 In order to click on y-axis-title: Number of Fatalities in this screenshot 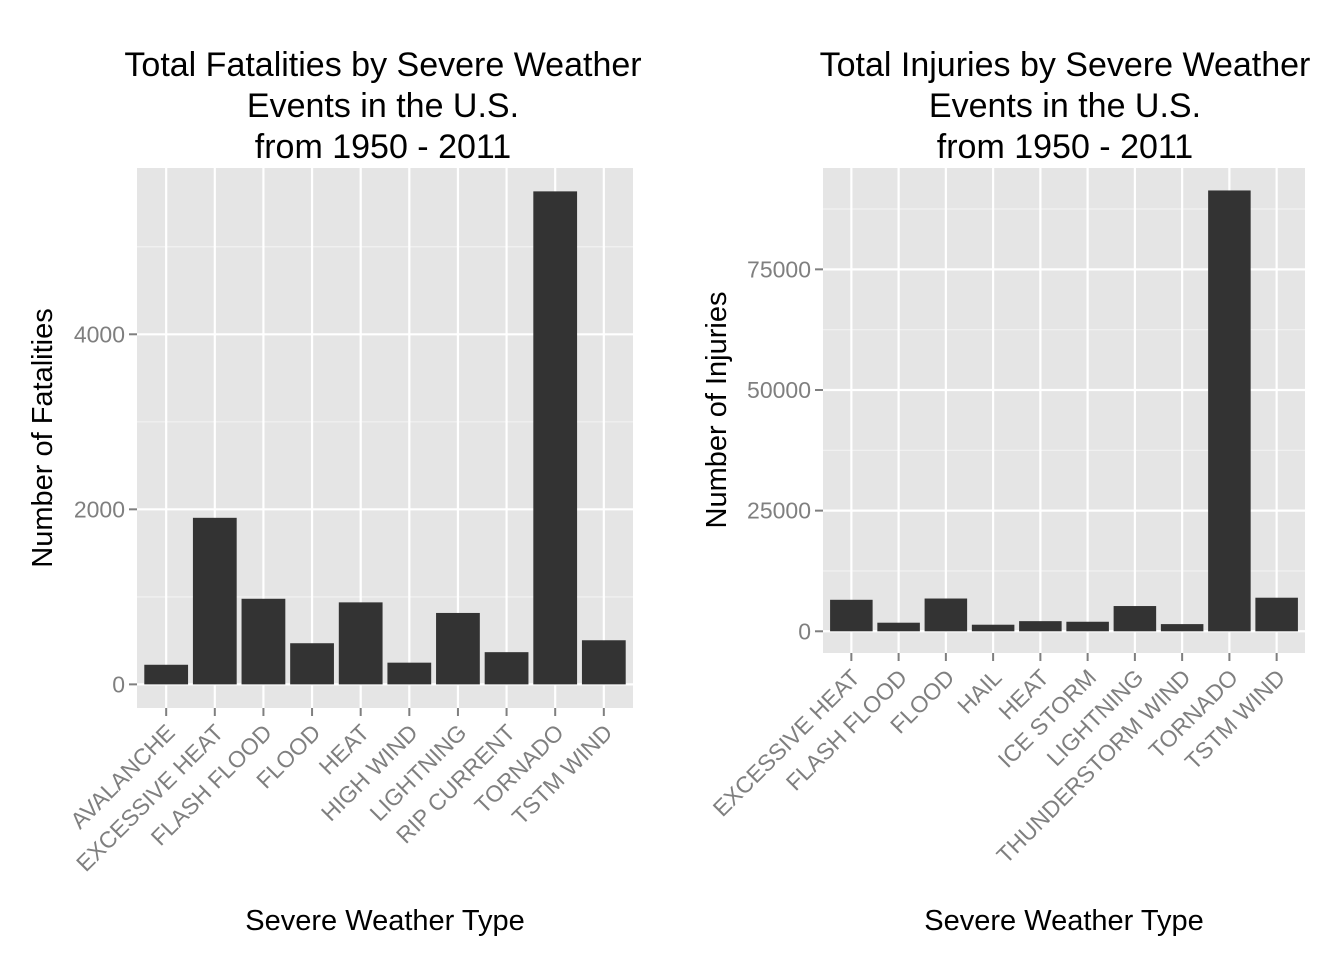, I will do `click(43, 438)`.